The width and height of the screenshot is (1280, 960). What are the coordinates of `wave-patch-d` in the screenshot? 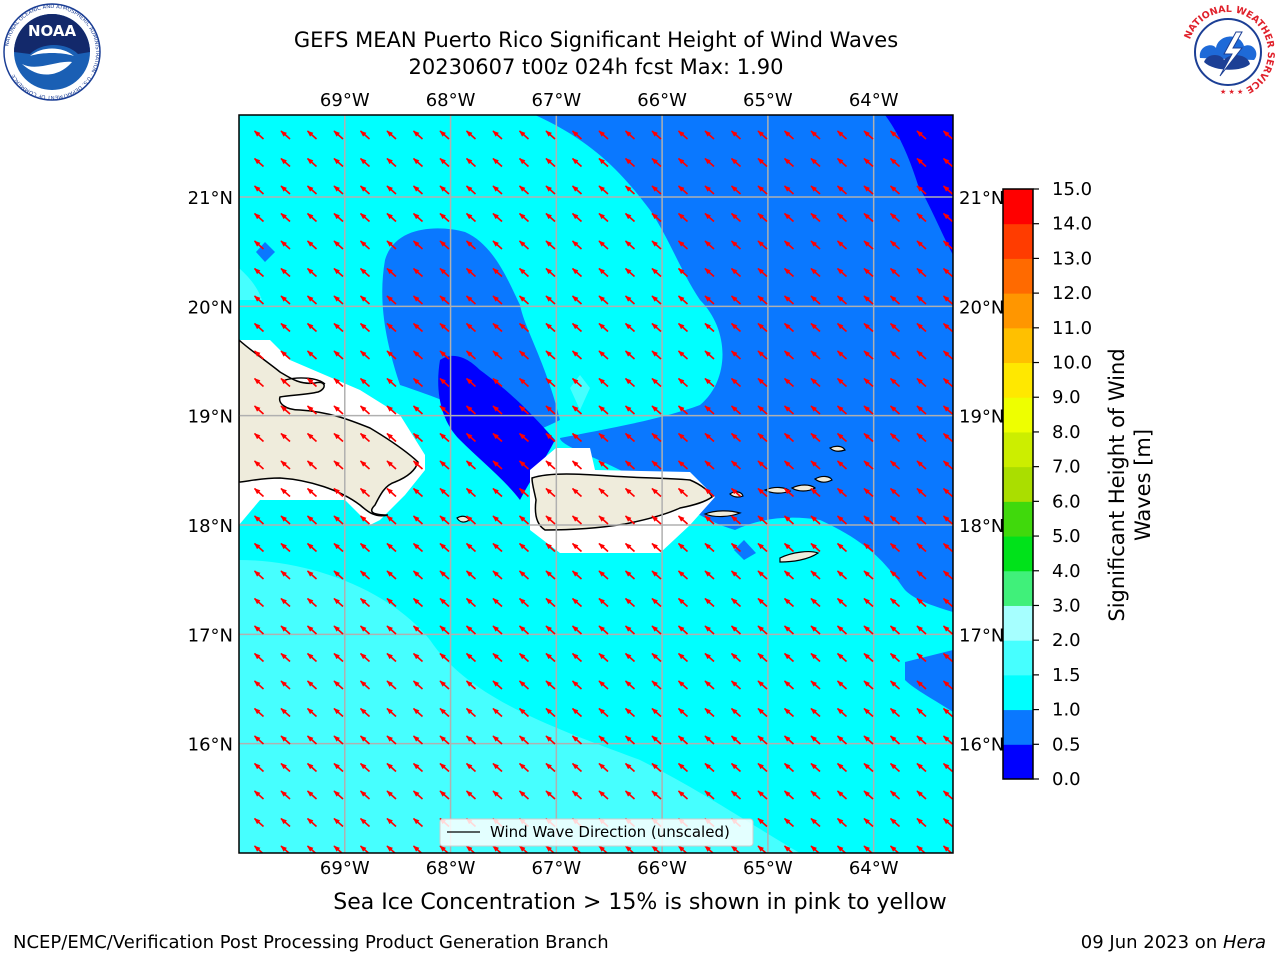 It's located at (250, 284).